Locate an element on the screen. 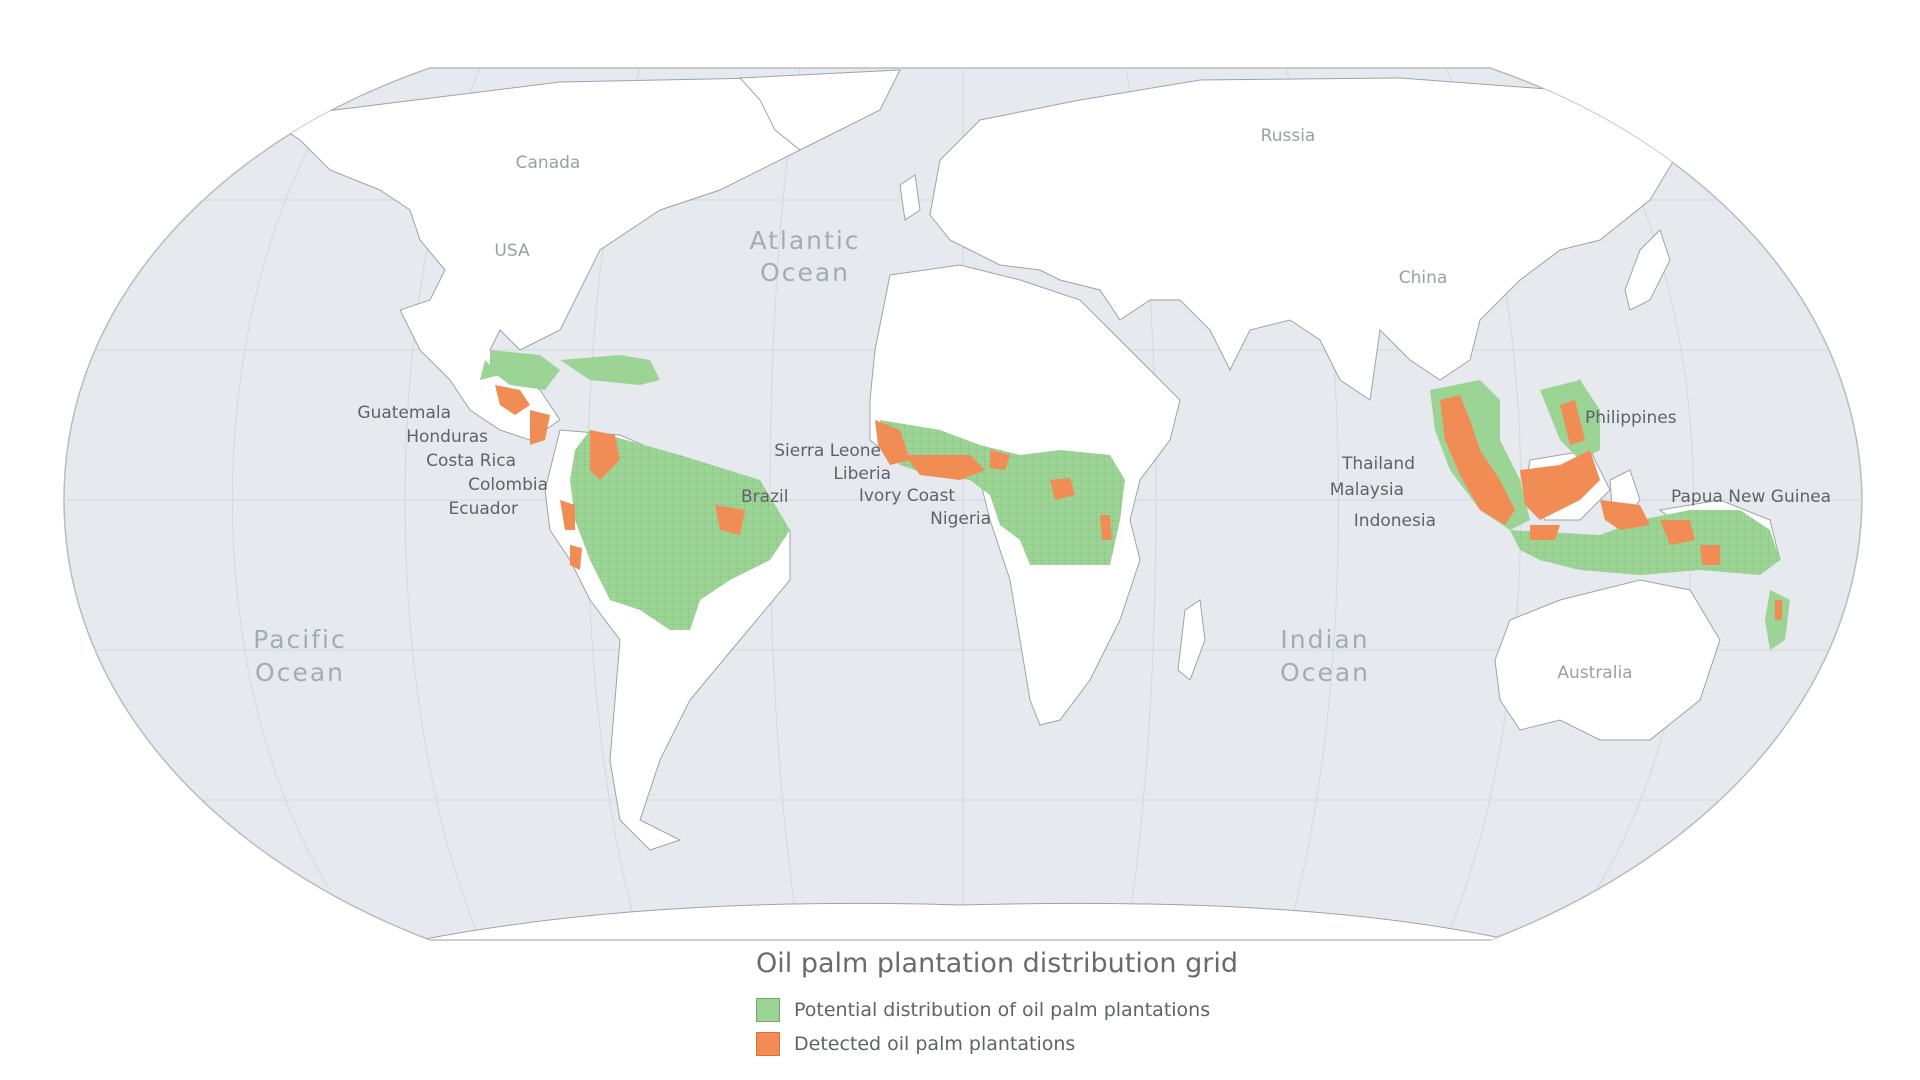  russia-label: Russia is located at coordinates (1288, 136).